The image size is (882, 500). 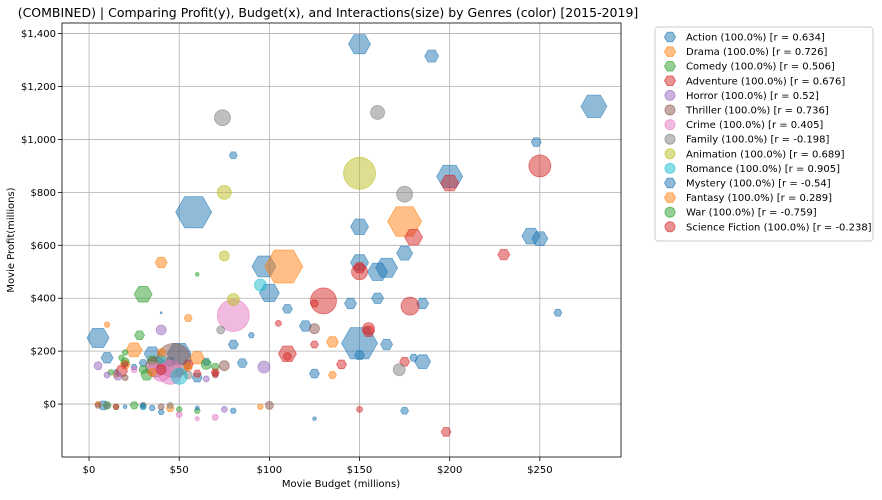 What do you see at coordinates (752, 96) in the screenshot?
I see `legend-label: Horror (100.0%) [r = 0.52]` at bounding box center [752, 96].